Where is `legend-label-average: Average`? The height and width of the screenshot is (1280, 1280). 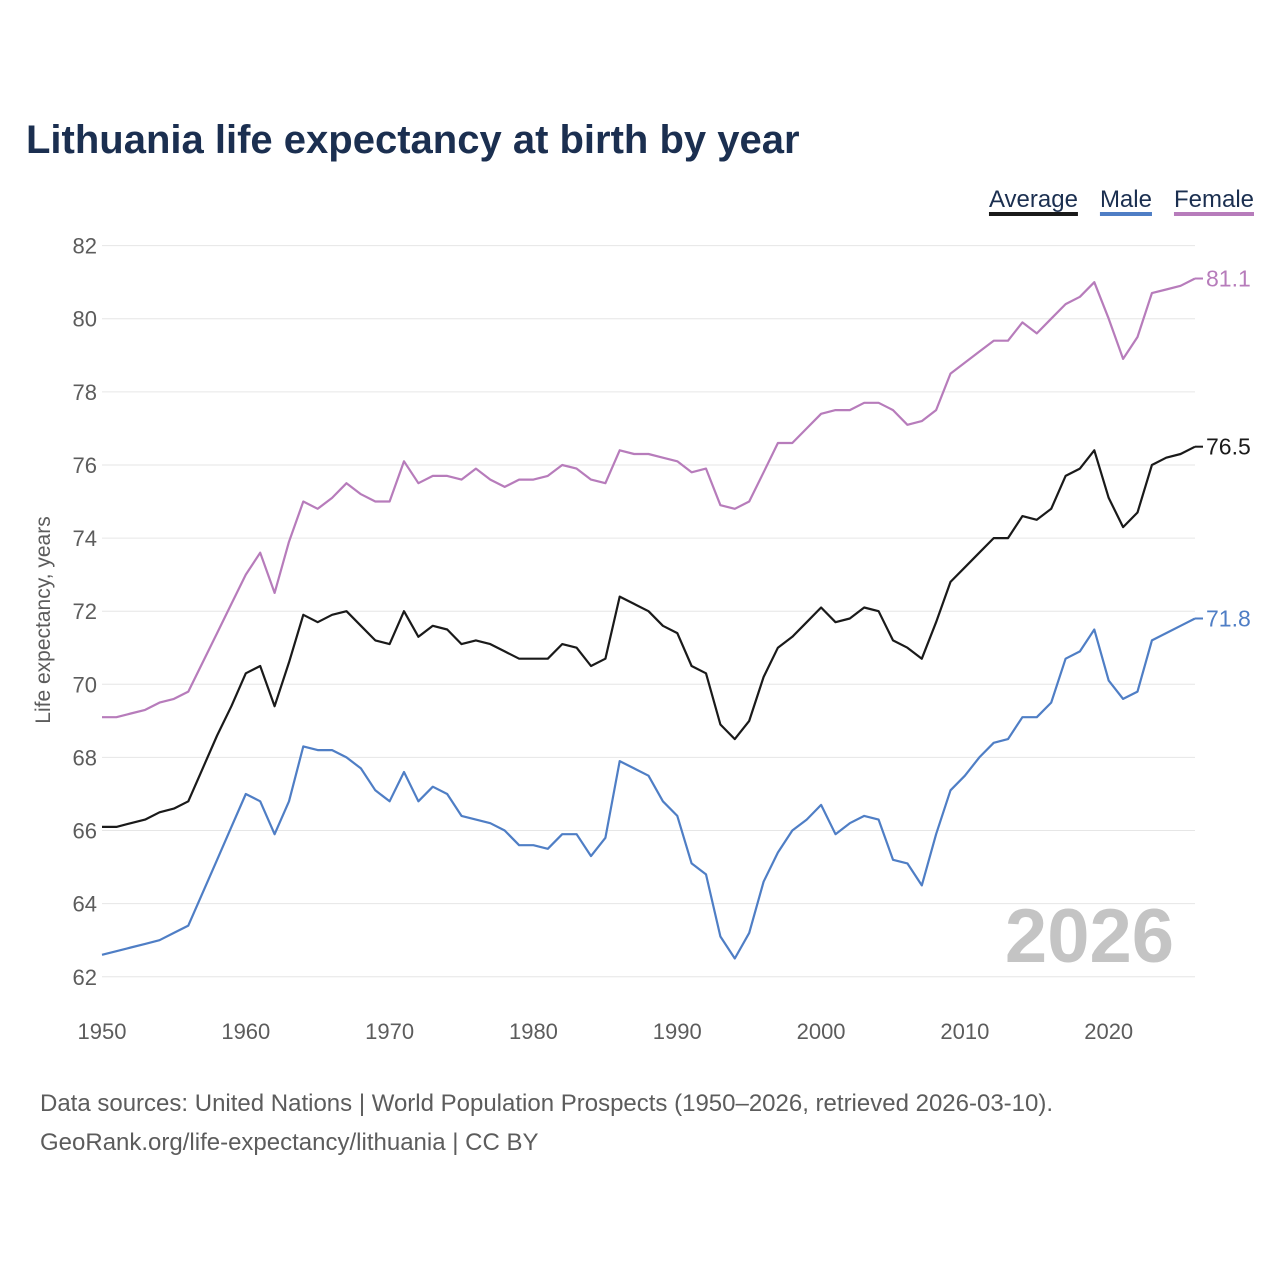
legend-label-average: Average is located at coordinates (1033, 199).